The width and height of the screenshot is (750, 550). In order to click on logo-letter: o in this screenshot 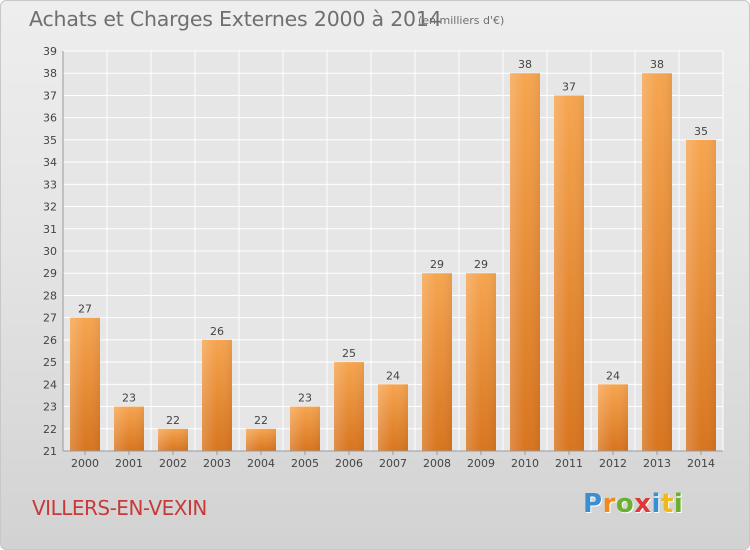, I will do `click(625, 504)`.